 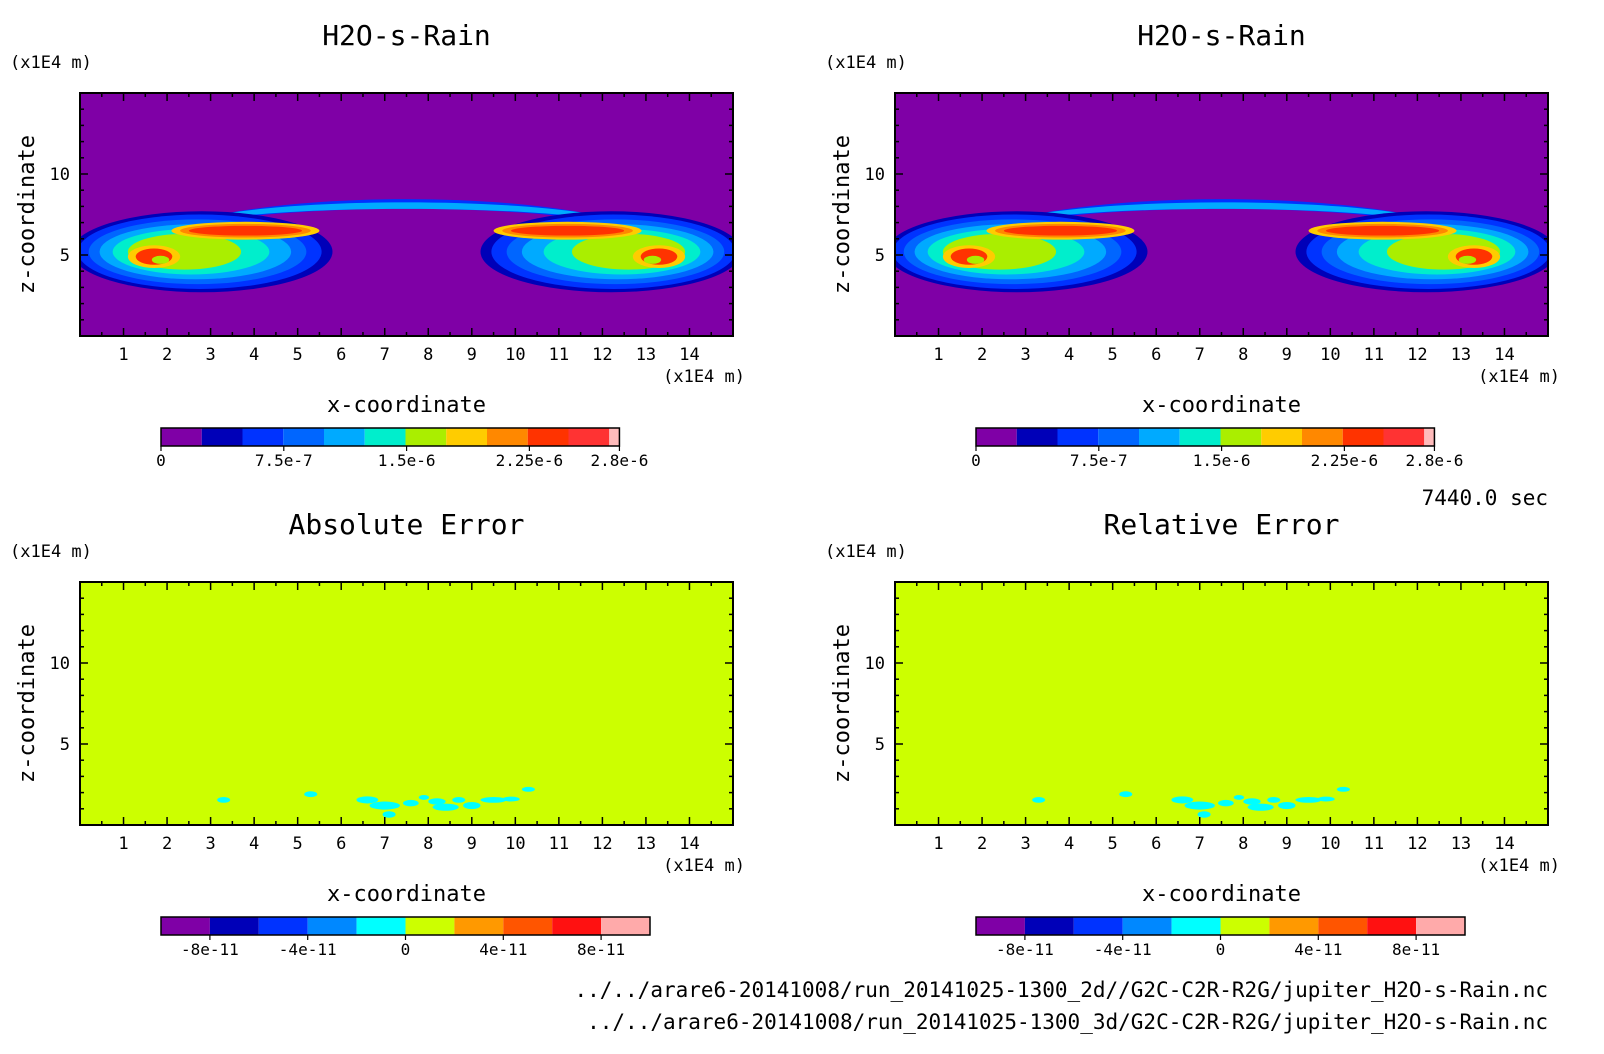 I want to click on swirl-eye, so click(x=160, y=259).